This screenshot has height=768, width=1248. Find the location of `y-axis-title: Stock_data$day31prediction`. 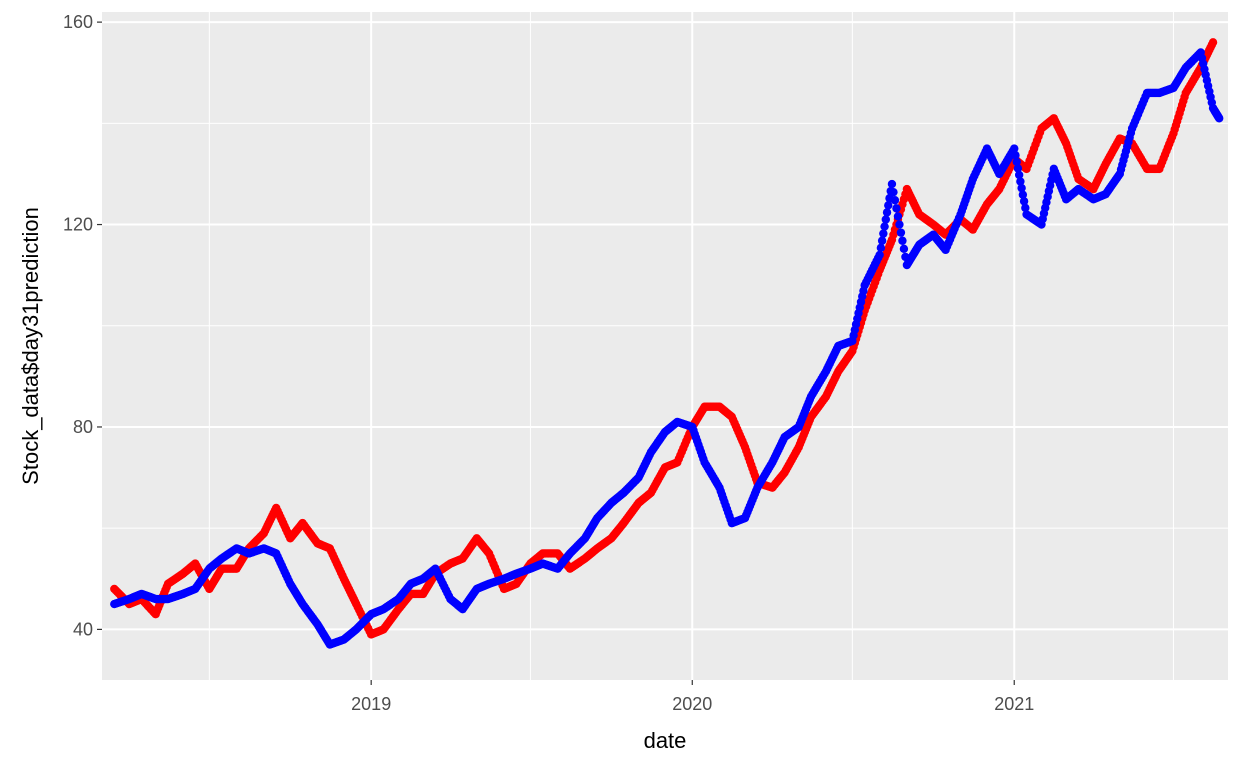

y-axis-title: Stock_data$day31prediction is located at coordinates (30, 346).